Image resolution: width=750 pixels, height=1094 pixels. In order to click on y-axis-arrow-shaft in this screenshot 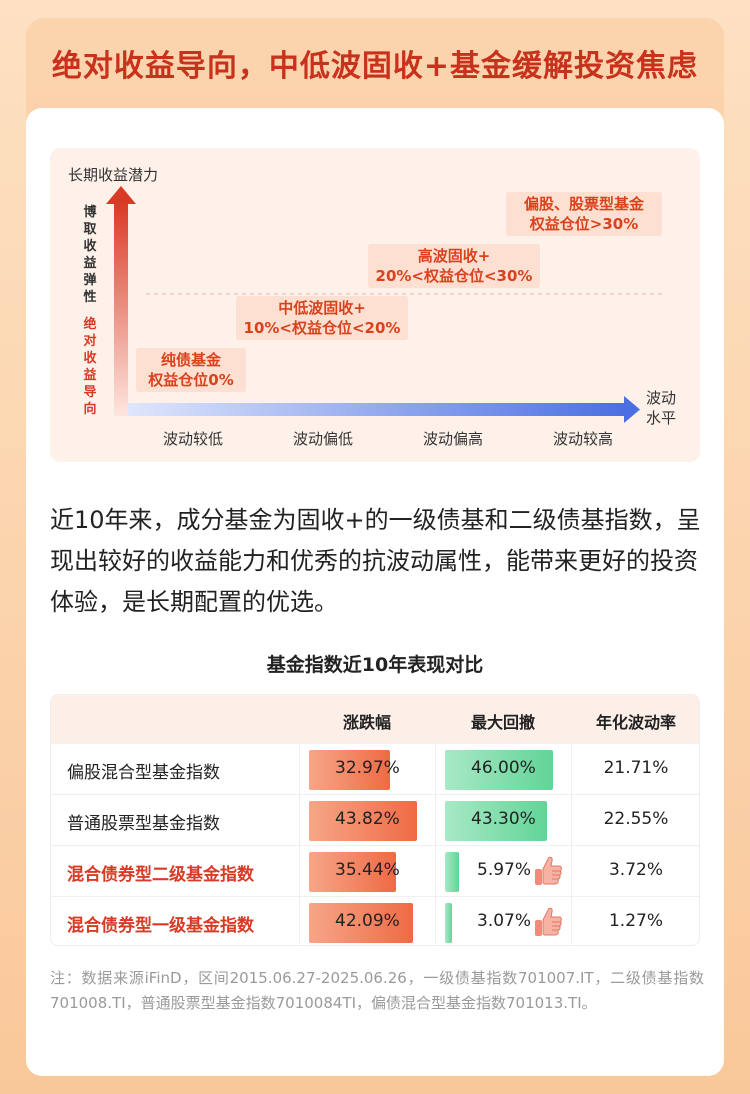, I will do `click(121, 309)`.